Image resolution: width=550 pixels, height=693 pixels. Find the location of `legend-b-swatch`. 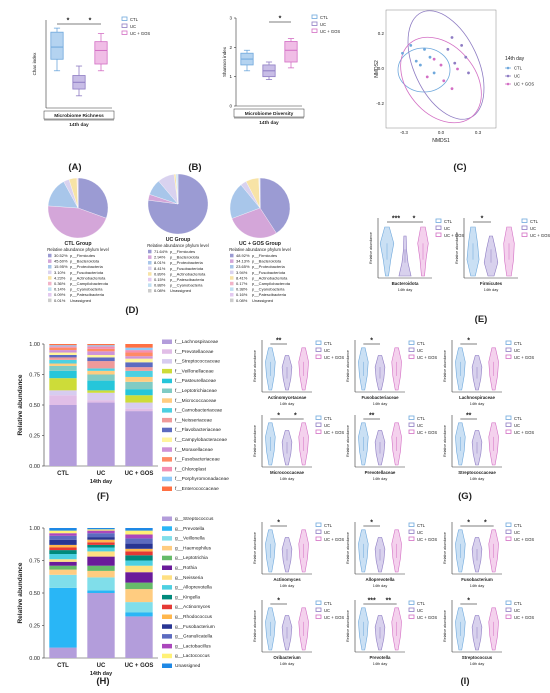

legend-b-swatch is located at coordinates (314, 30).